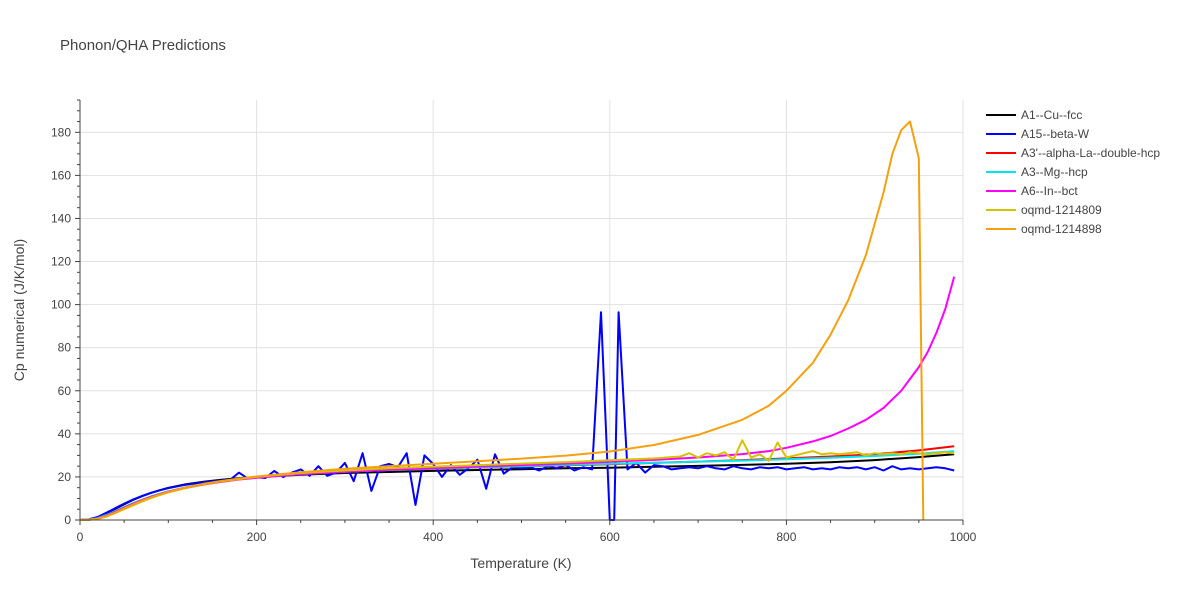  Describe the element at coordinates (143, 45) in the screenshot. I see `chart-title: Phonon/QHA Predictions` at that location.